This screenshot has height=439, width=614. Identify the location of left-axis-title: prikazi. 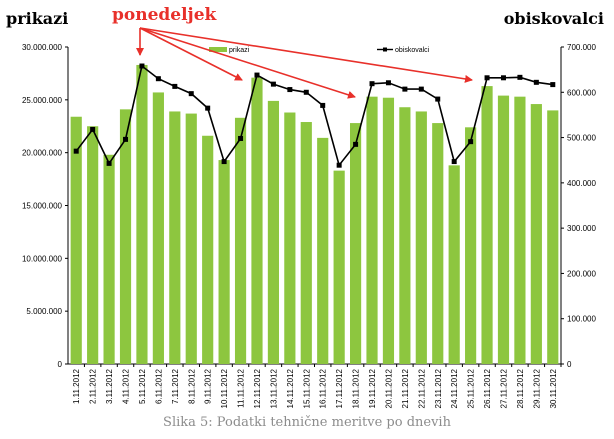
(37, 18).